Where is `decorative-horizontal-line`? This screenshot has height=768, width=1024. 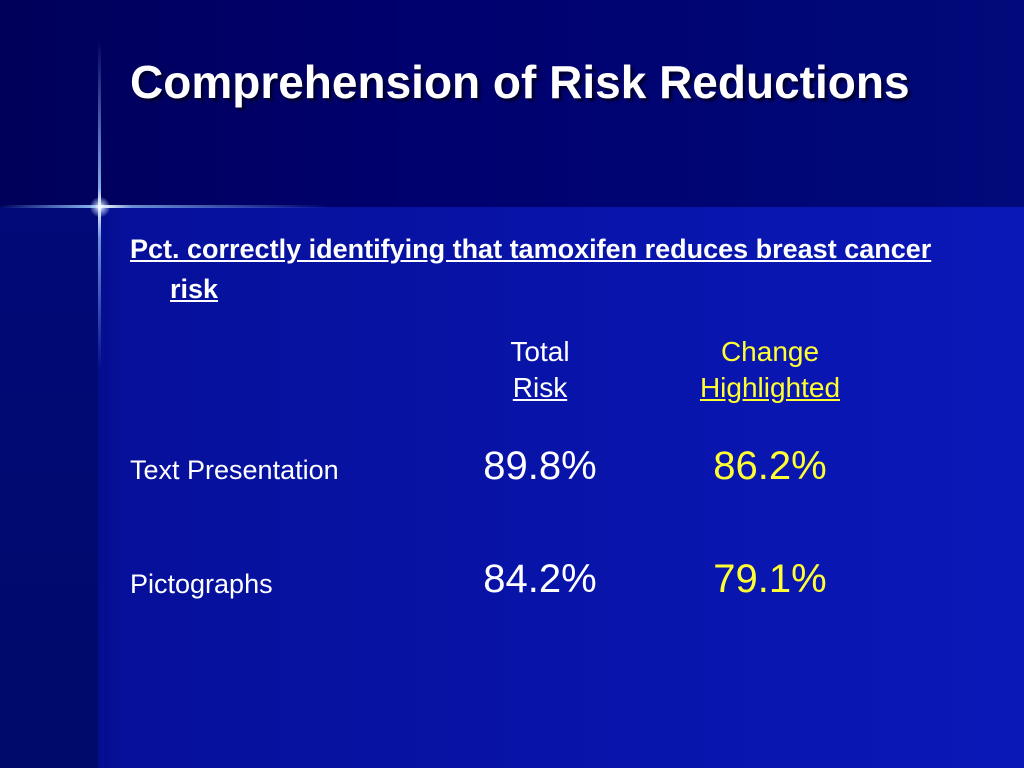 decorative-horizontal-line is located at coordinates (165, 206).